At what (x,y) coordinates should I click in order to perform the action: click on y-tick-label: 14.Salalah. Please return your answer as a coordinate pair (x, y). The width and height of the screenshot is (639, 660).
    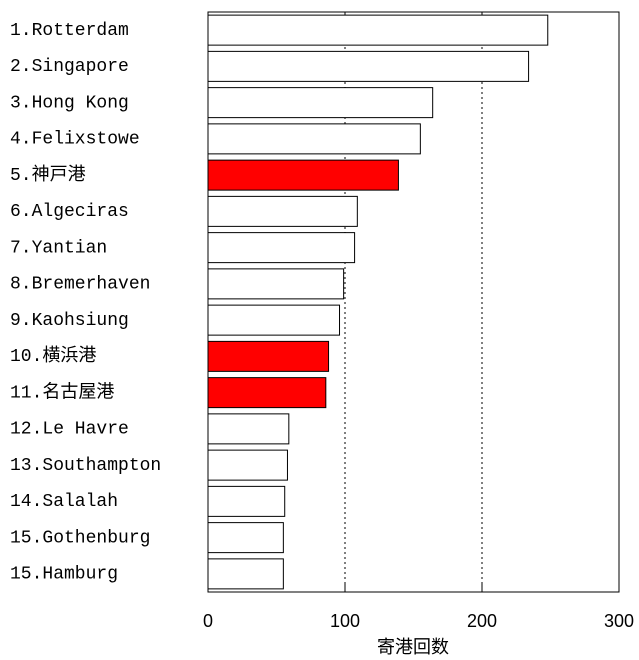
    Looking at the image, I should click on (64, 502).